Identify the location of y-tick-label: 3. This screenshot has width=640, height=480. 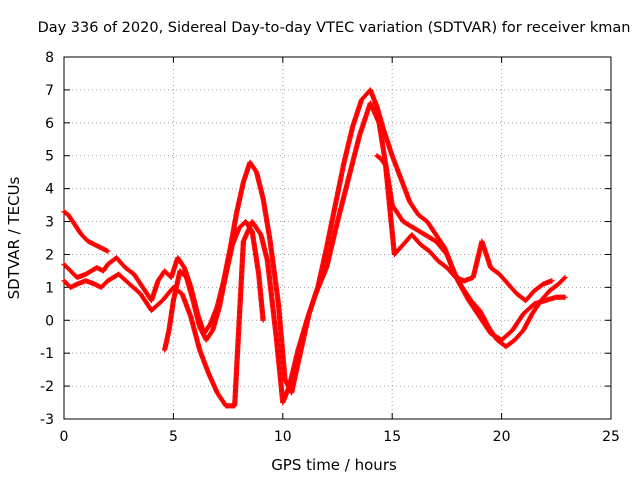
(49, 223).